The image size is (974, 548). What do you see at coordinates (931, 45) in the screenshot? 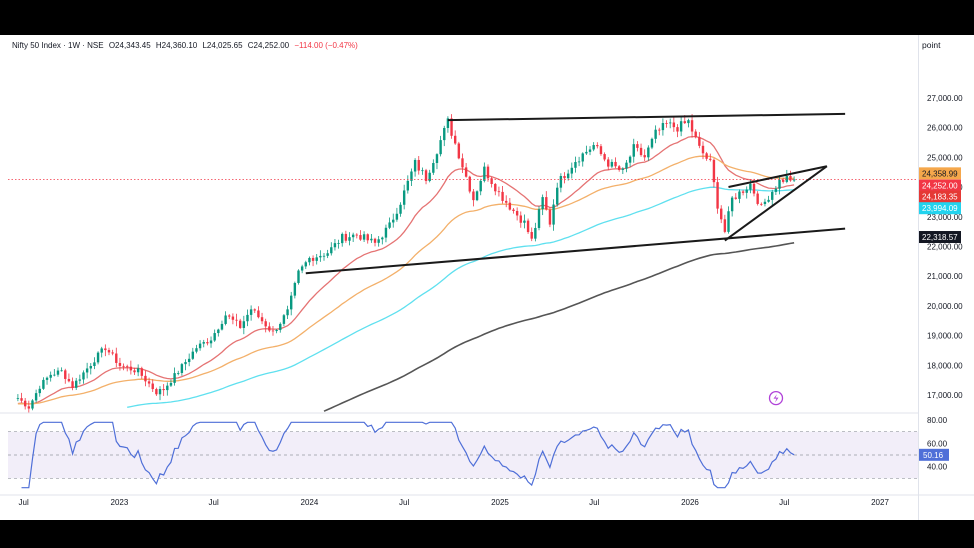
I see `scale-mode-label: point` at bounding box center [931, 45].